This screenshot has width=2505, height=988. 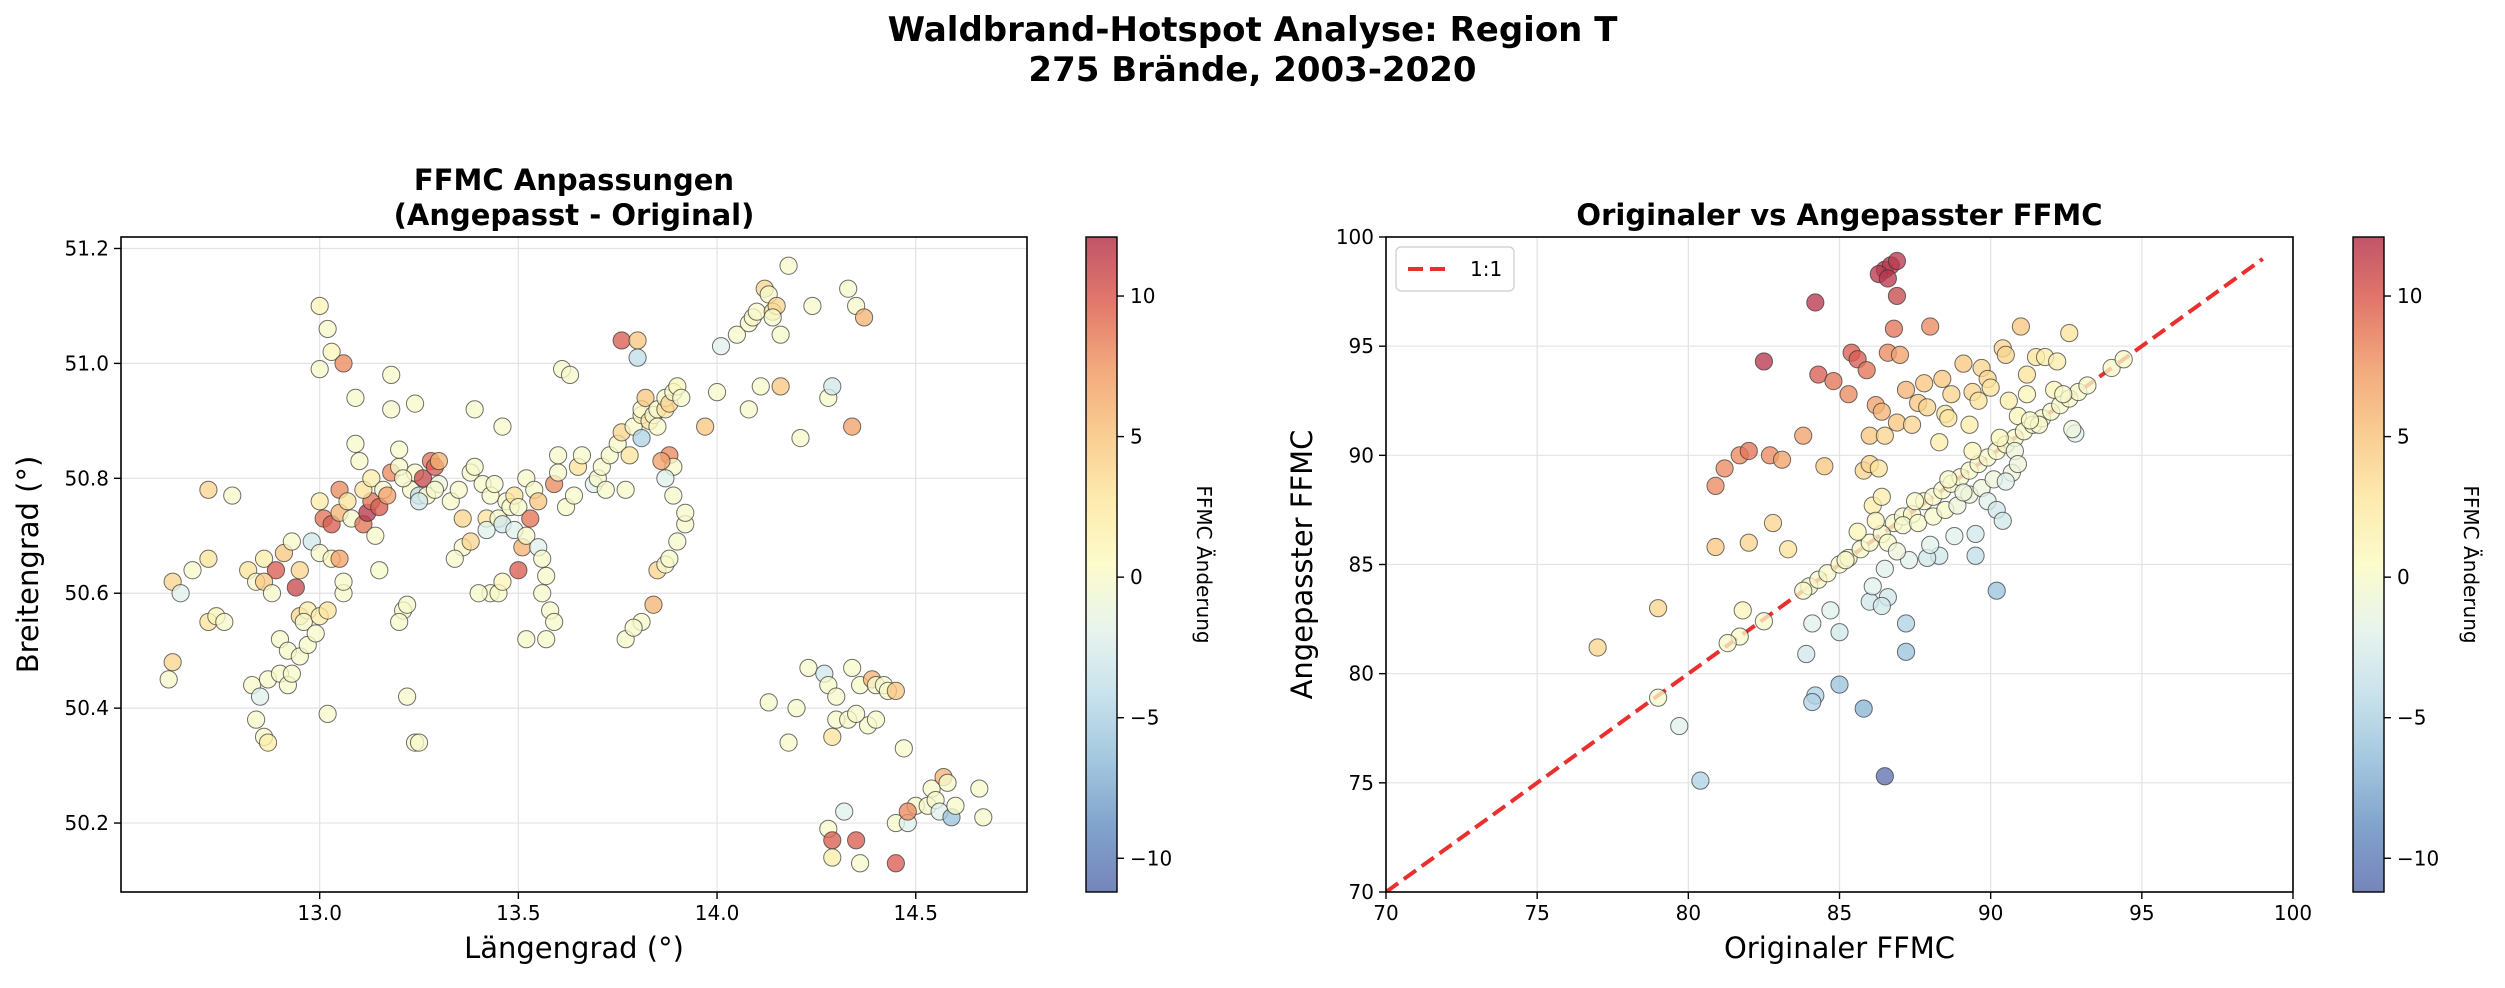 What do you see at coordinates (915, 913) in the screenshot?
I see `x-tick-label: 14.5` at bounding box center [915, 913].